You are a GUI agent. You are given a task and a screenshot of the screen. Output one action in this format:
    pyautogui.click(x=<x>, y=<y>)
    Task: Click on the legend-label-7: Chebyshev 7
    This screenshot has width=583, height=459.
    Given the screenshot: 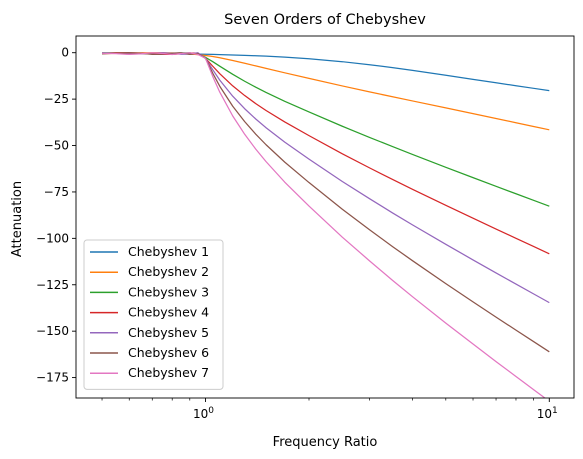 What is the action you would take?
    pyautogui.click(x=168, y=372)
    